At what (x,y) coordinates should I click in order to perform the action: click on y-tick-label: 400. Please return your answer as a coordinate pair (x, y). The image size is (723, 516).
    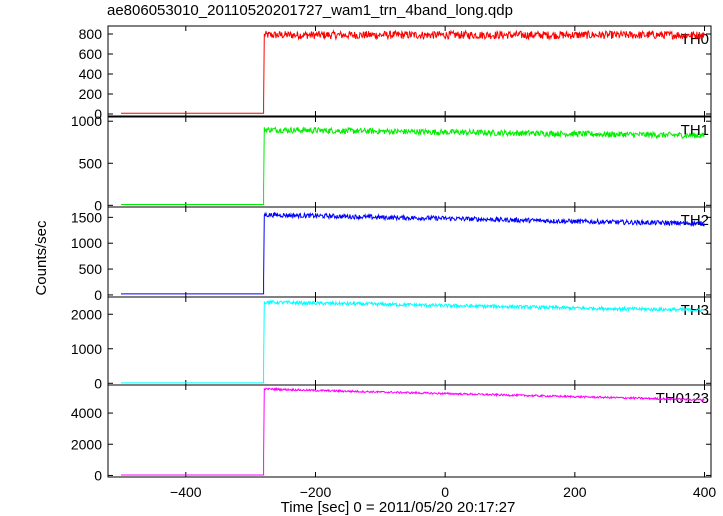
    Looking at the image, I should click on (91, 74).